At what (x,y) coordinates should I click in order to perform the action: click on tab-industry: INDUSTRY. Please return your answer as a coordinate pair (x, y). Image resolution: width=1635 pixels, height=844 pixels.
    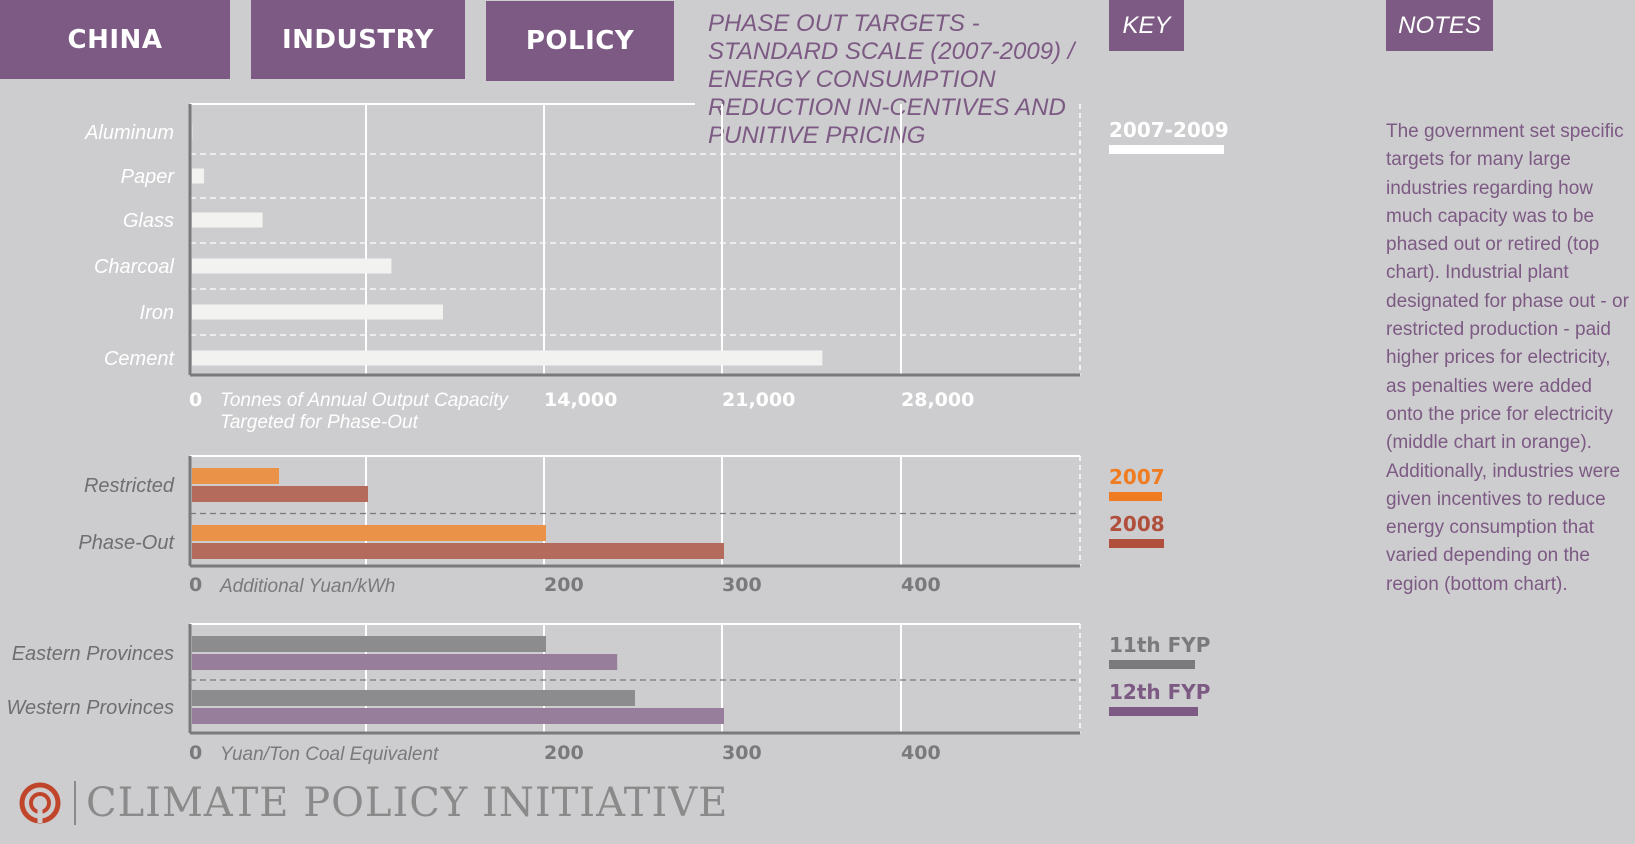
    Looking at the image, I should click on (358, 39).